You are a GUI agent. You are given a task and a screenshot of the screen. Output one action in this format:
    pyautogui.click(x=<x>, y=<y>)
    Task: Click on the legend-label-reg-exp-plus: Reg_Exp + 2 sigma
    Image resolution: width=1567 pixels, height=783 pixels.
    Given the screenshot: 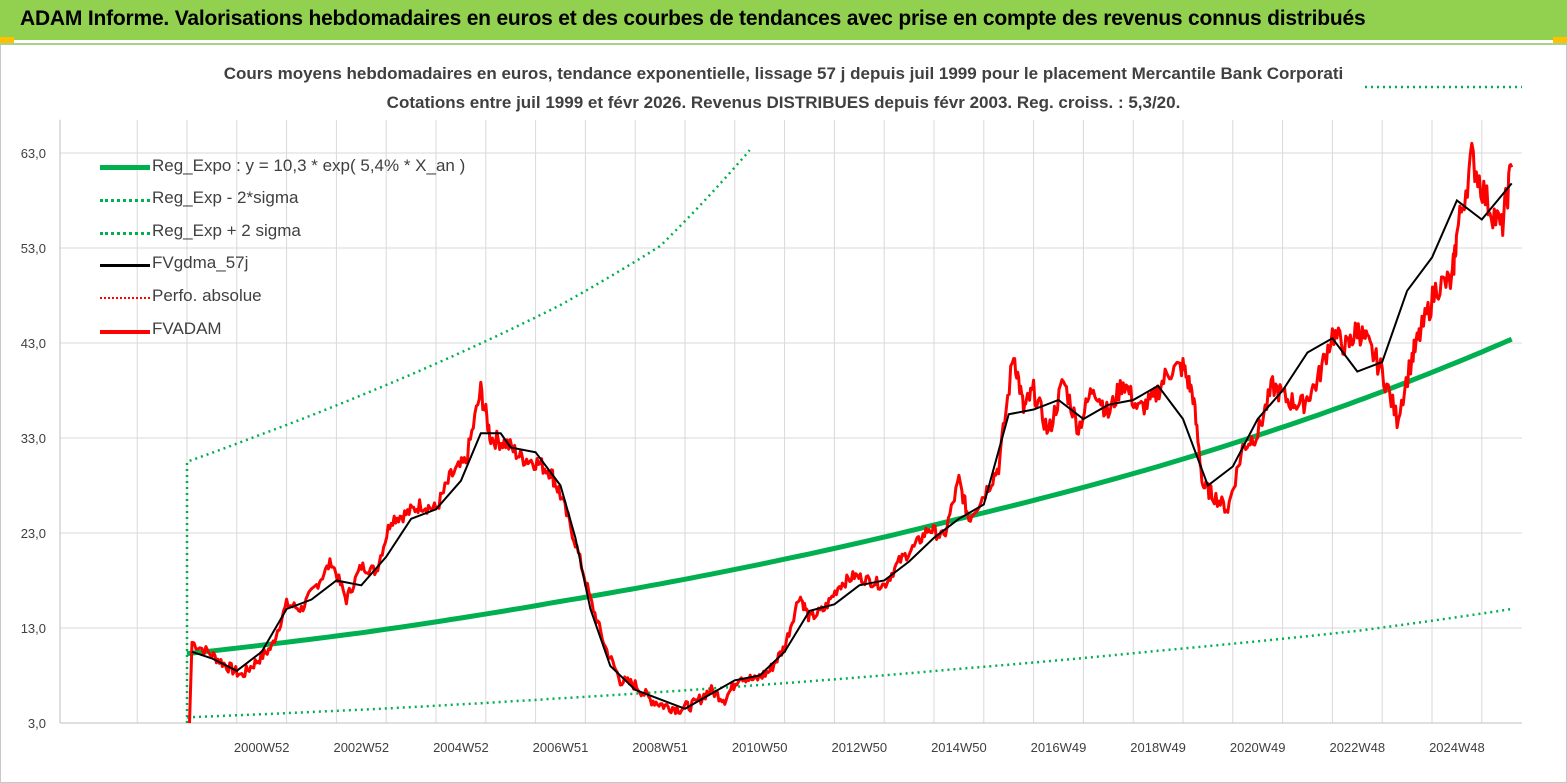 What is the action you would take?
    pyautogui.click(x=226, y=230)
    